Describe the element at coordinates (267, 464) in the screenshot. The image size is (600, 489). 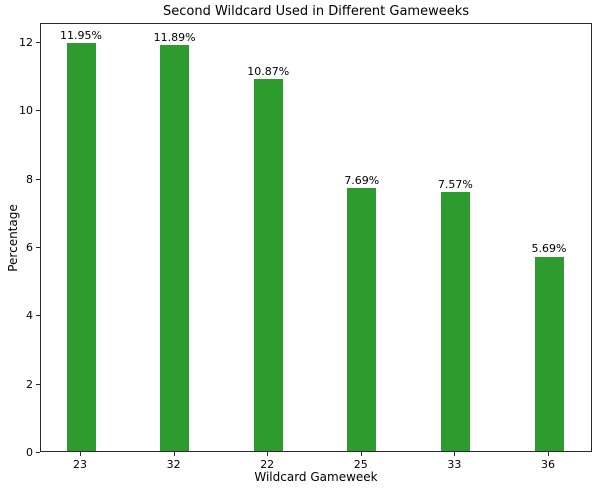
I see `x-tick-label-22: 22` at that location.